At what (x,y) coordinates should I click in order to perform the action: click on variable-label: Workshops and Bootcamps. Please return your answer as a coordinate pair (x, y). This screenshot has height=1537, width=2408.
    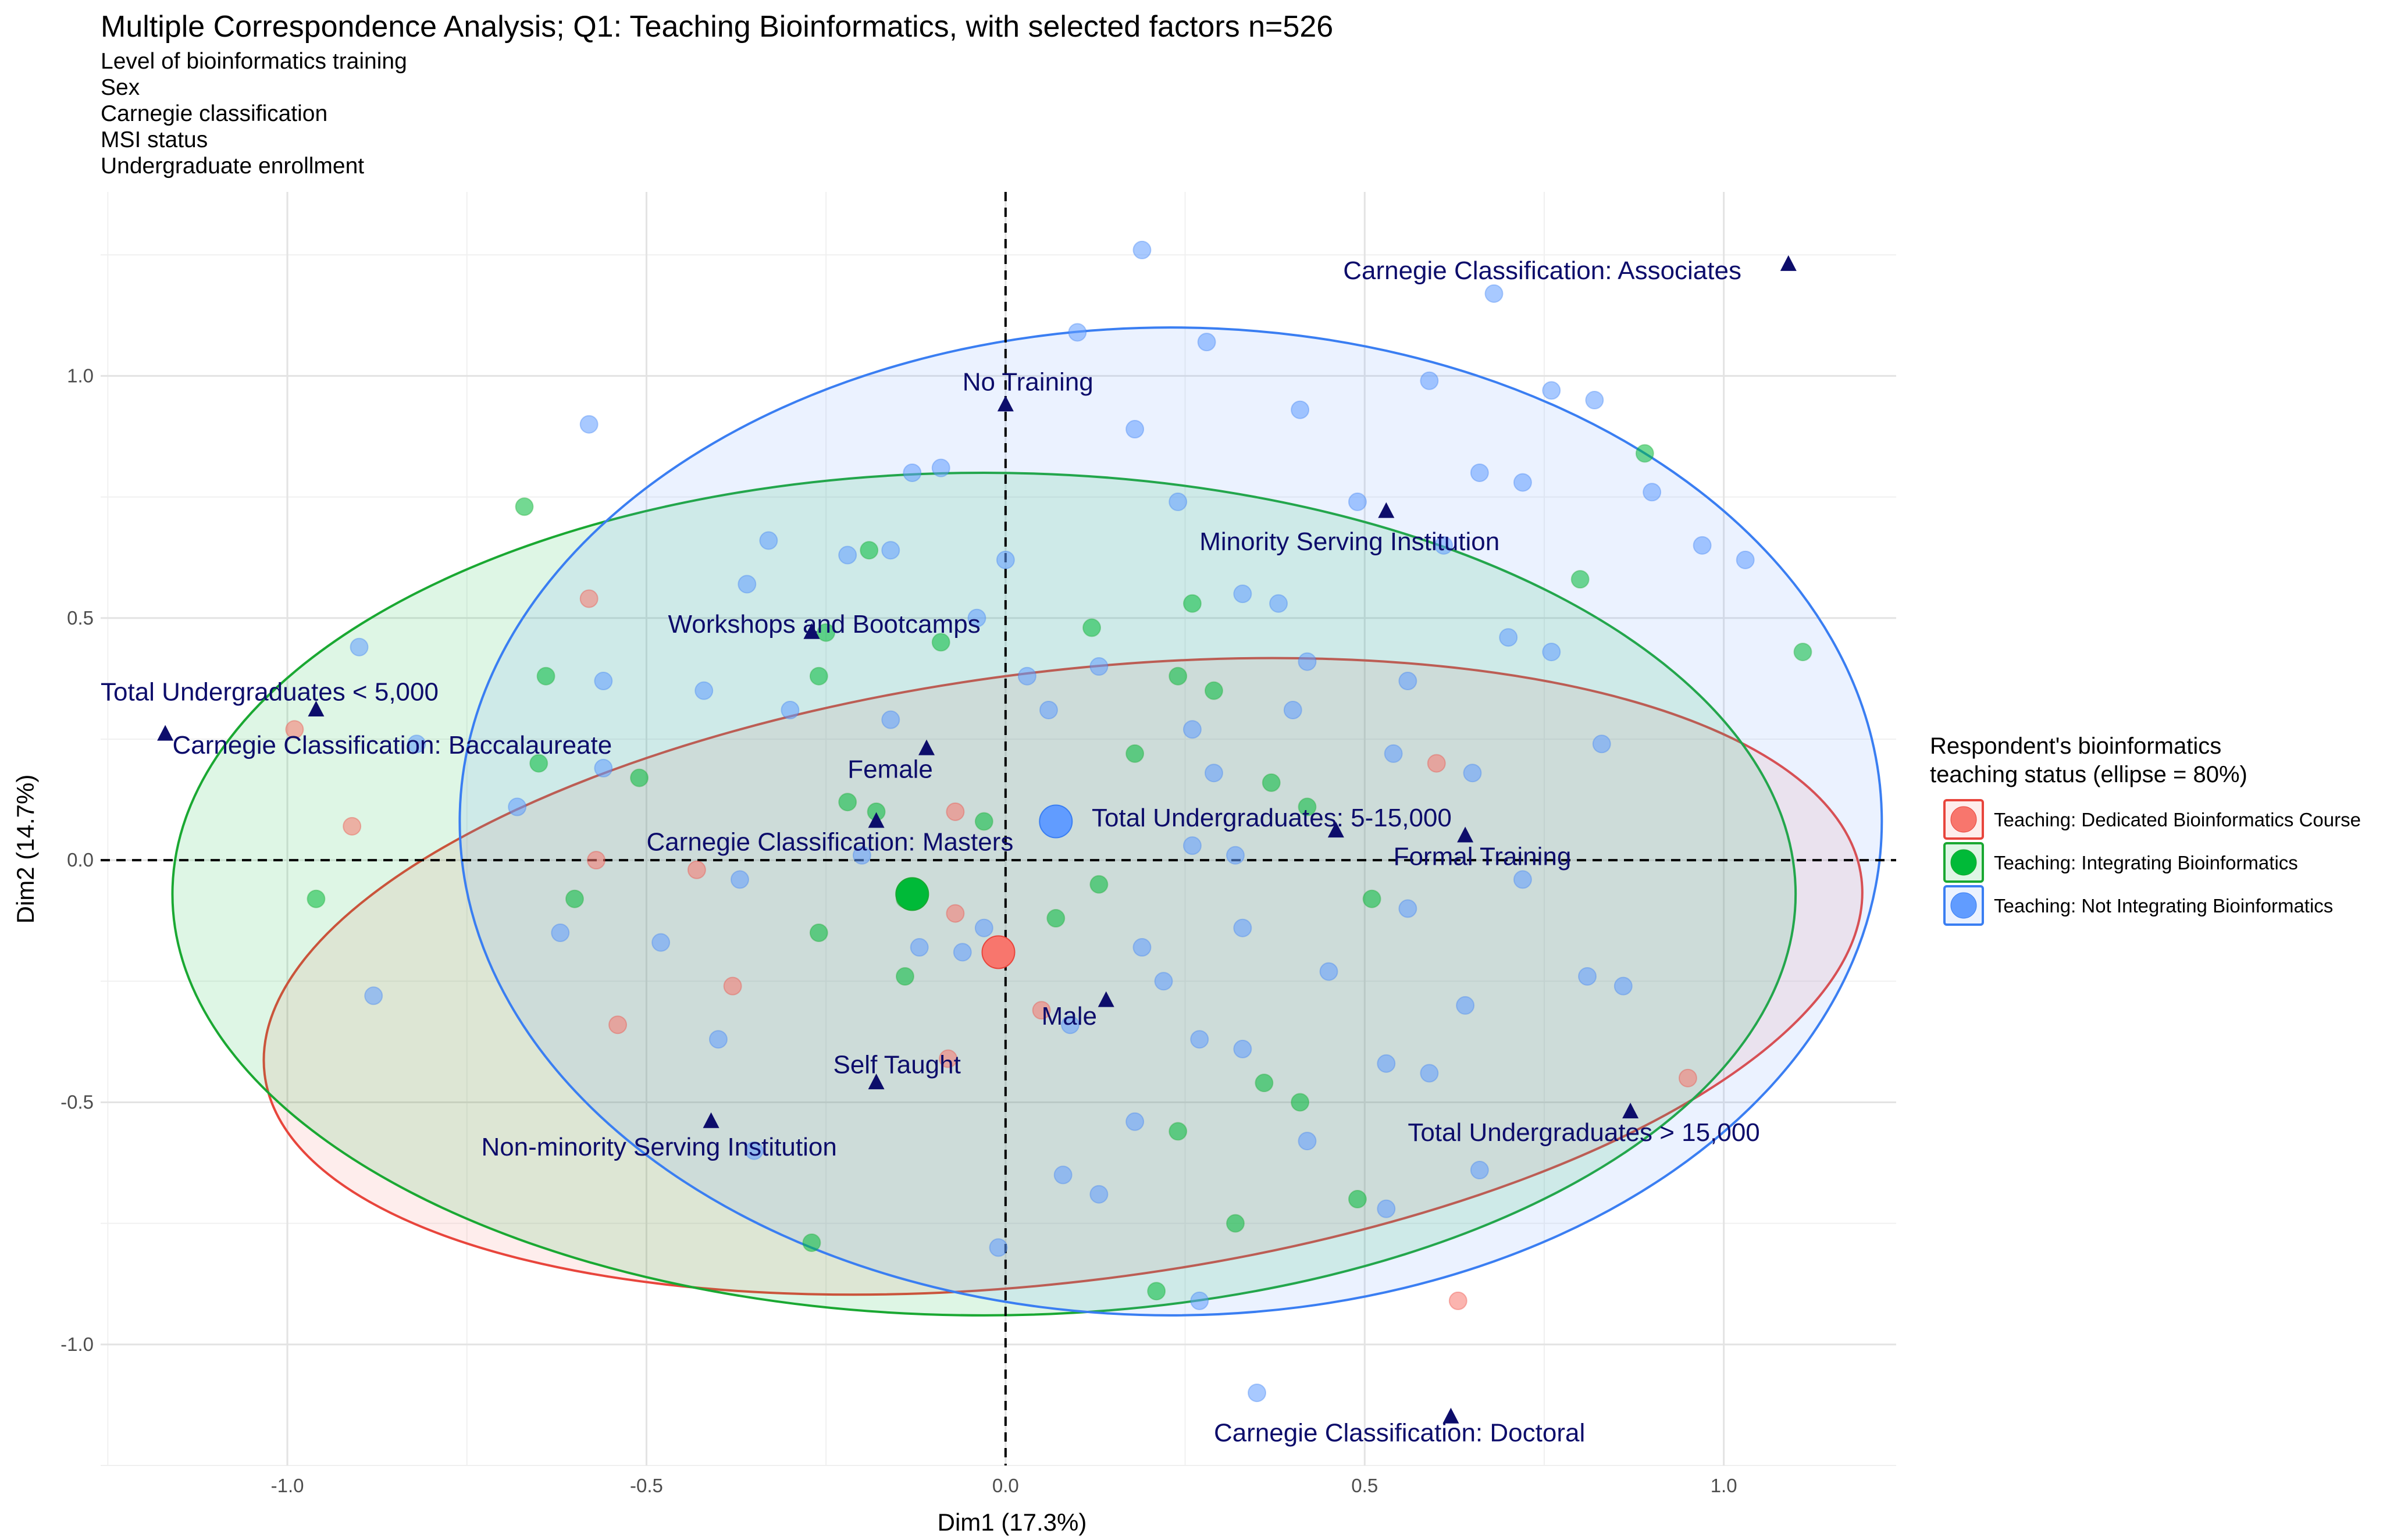
    Looking at the image, I should click on (824, 624).